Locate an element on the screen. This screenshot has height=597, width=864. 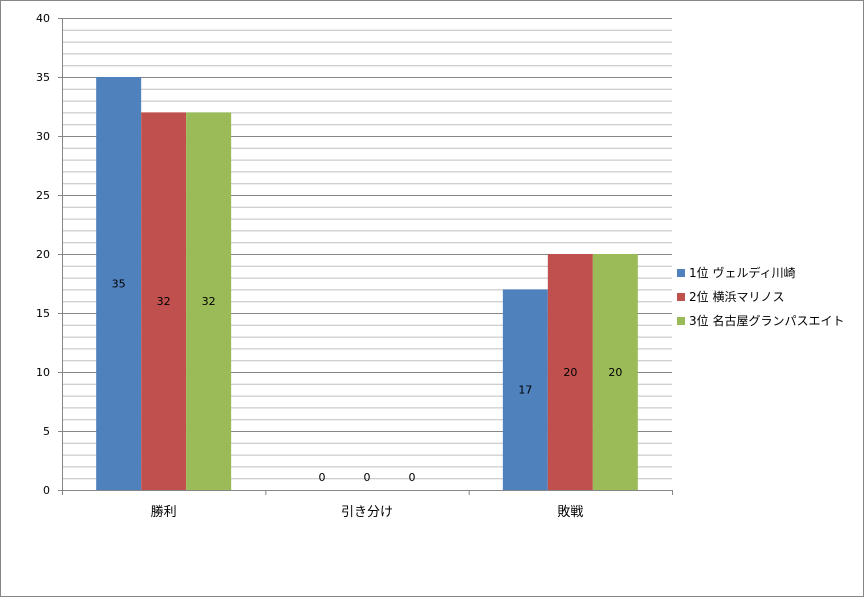
y-tick-label: 20 is located at coordinates (43, 254).